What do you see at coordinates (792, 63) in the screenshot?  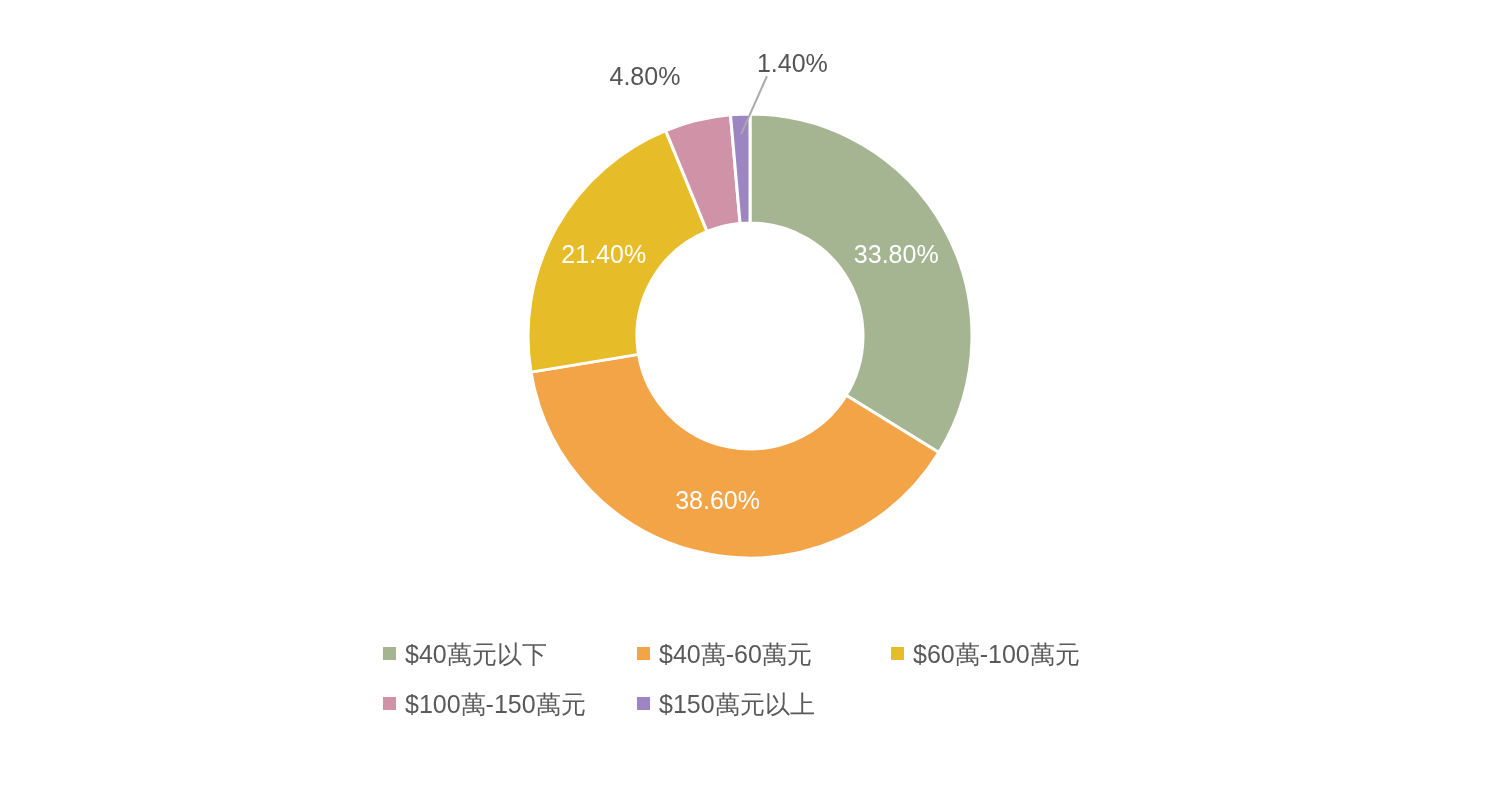 I see `data-label: 1.40%` at bounding box center [792, 63].